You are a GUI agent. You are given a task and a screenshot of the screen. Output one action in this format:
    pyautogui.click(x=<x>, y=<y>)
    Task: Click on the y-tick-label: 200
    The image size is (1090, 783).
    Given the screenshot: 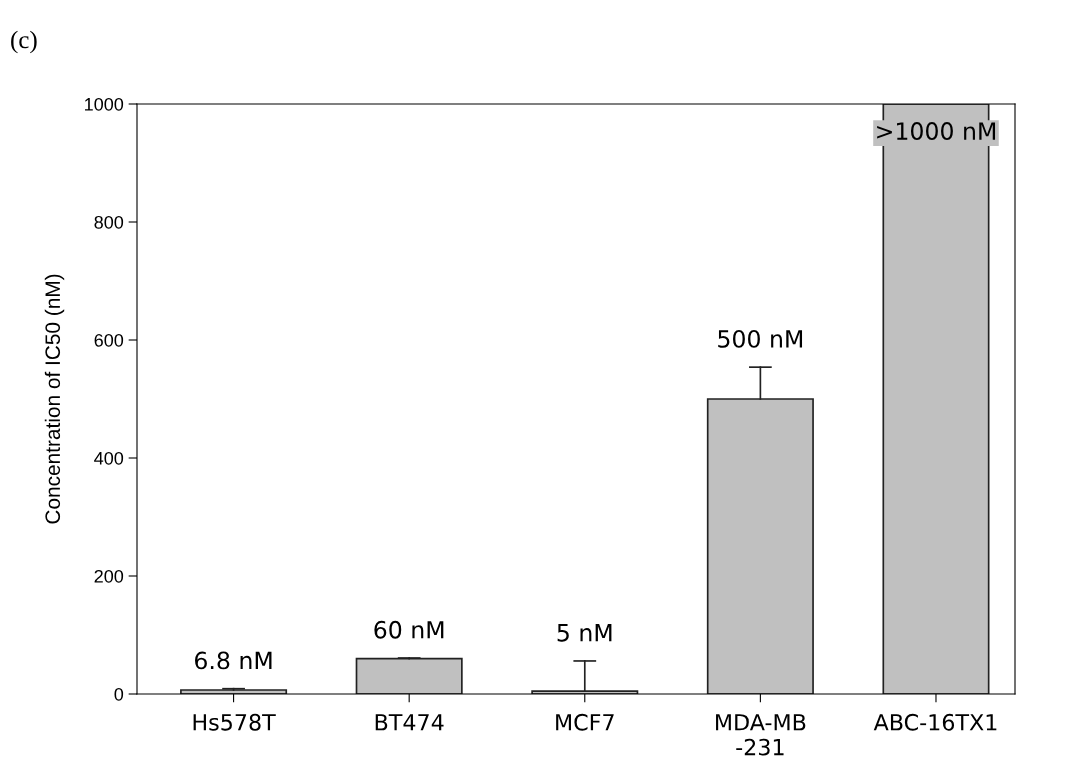 What is the action you would take?
    pyautogui.click(x=109, y=576)
    